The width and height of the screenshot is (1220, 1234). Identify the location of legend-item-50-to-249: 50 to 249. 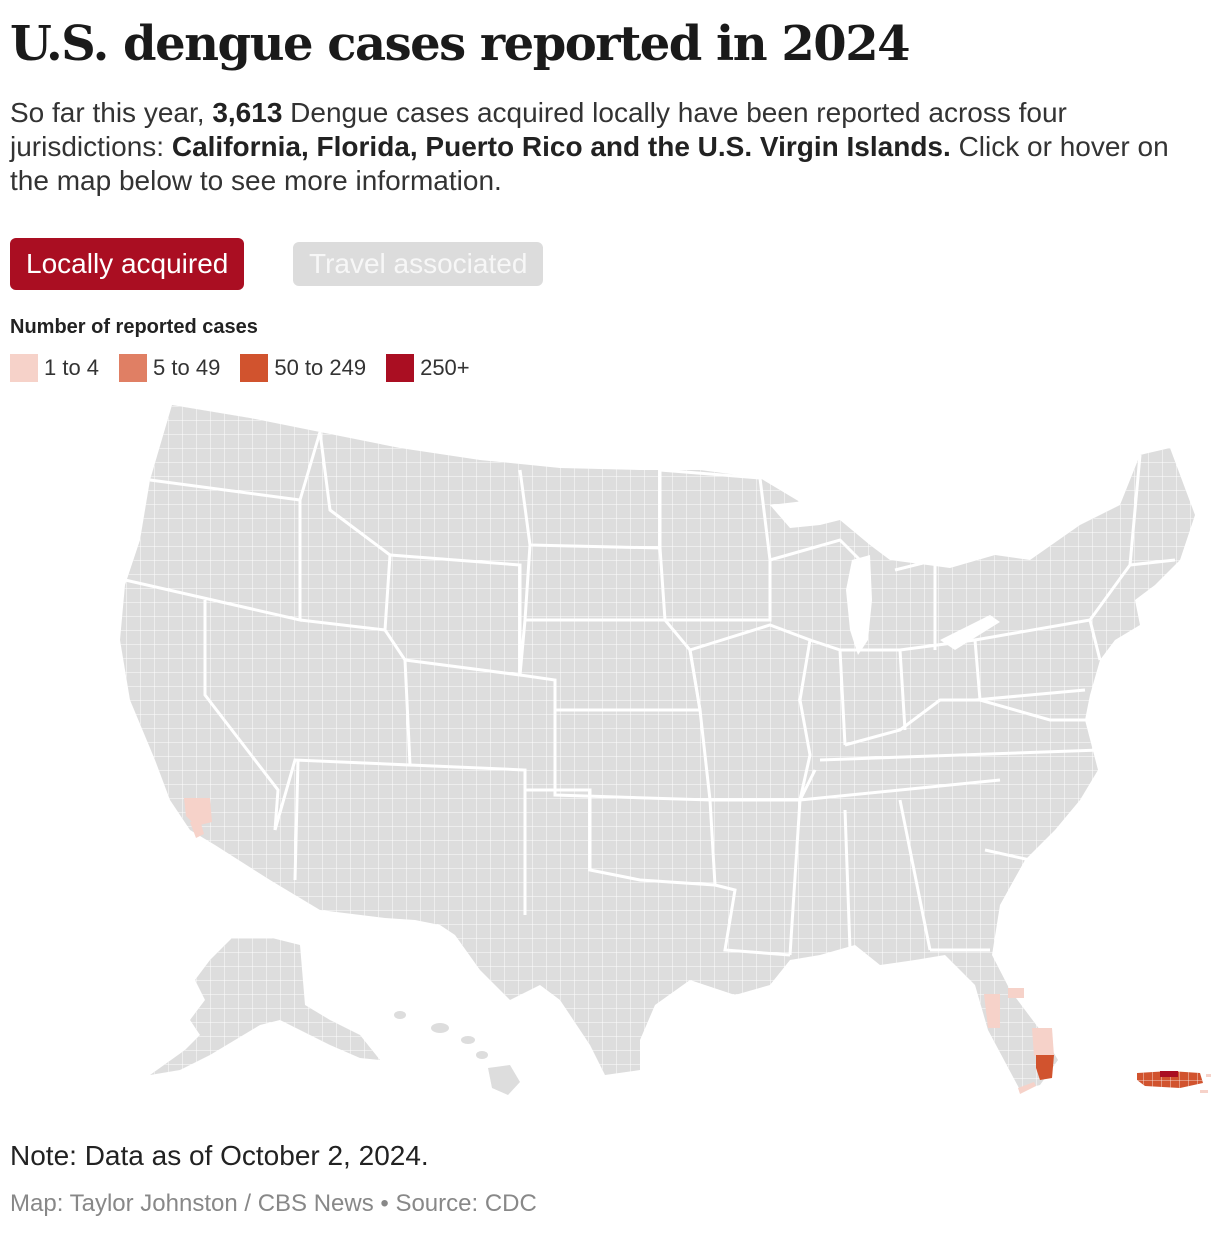
(303, 368).